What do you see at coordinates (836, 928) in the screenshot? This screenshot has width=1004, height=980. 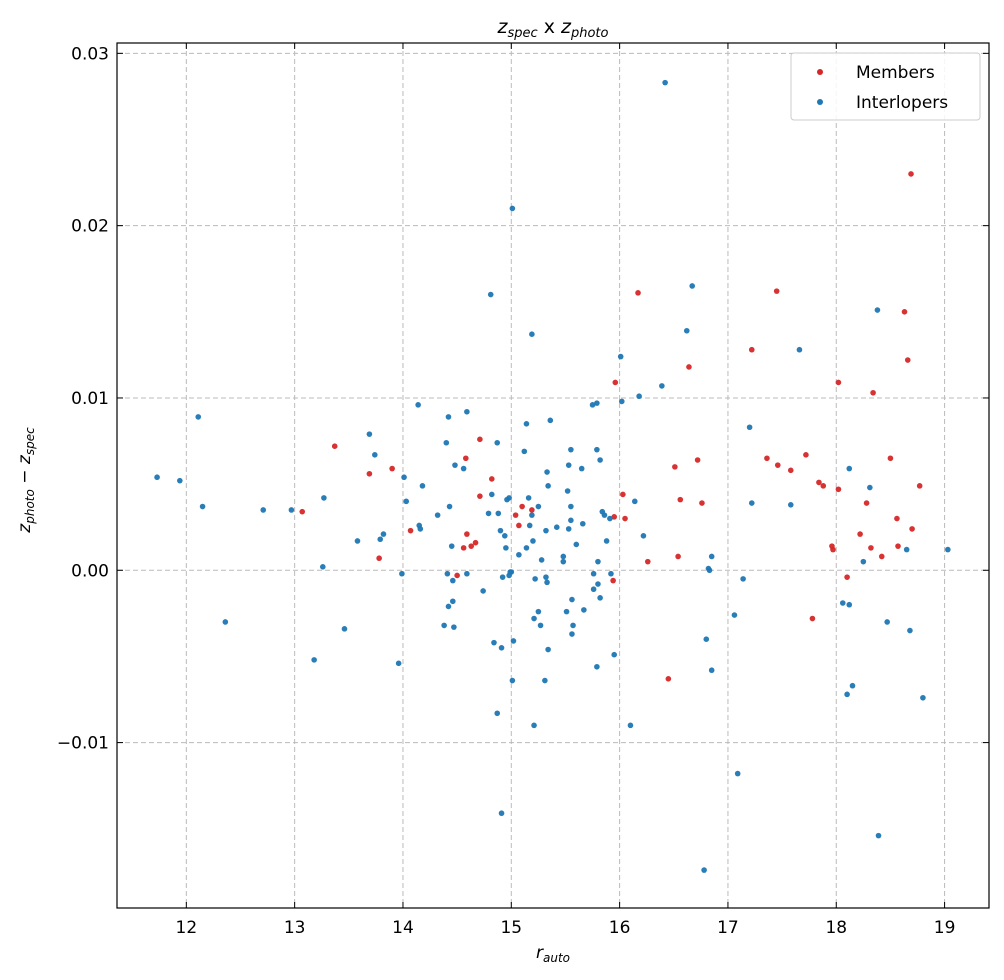 I see `x-tick-label: 18` at bounding box center [836, 928].